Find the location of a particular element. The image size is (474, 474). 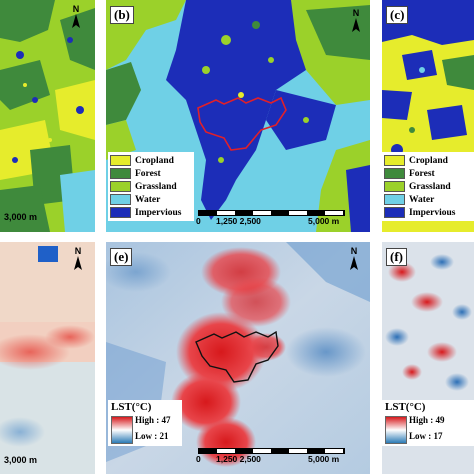

lst-low-label: Low : 21 is located at coordinates (152, 436).